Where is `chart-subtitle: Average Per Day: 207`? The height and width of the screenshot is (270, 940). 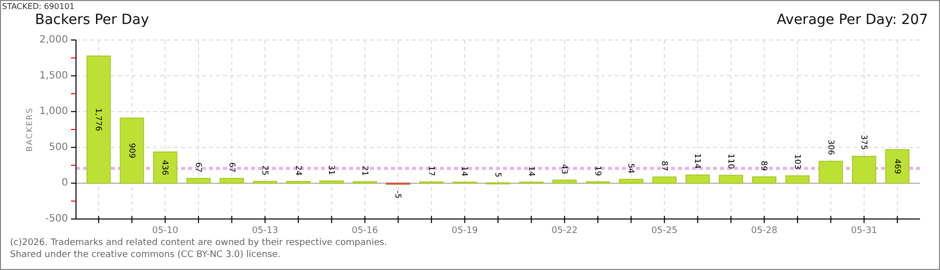
chart-subtitle: Average Per Day: 207 is located at coordinates (852, 20).